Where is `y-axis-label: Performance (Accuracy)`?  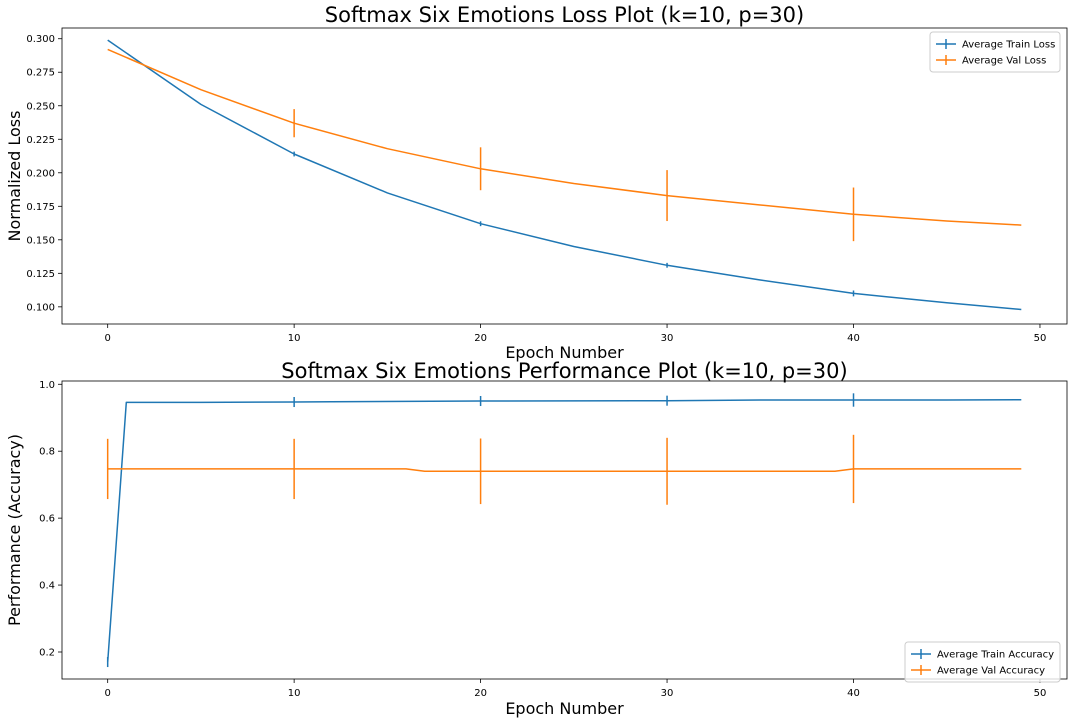 y-axis-label: Performance (Accuracy) is located at coordinates (14, 530).